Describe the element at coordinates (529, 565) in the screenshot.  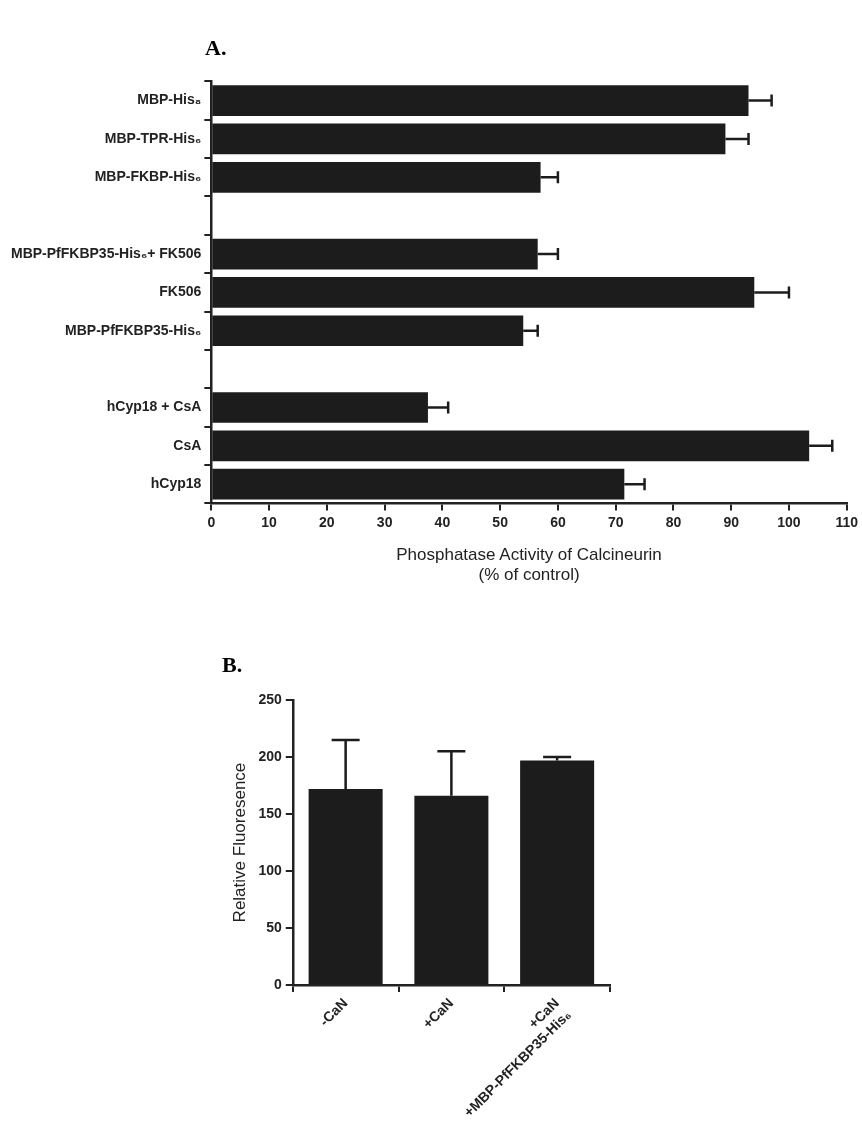
I see `x-axis-title: Phosphatase Activity of Calcineurin (% of control)` at that location.